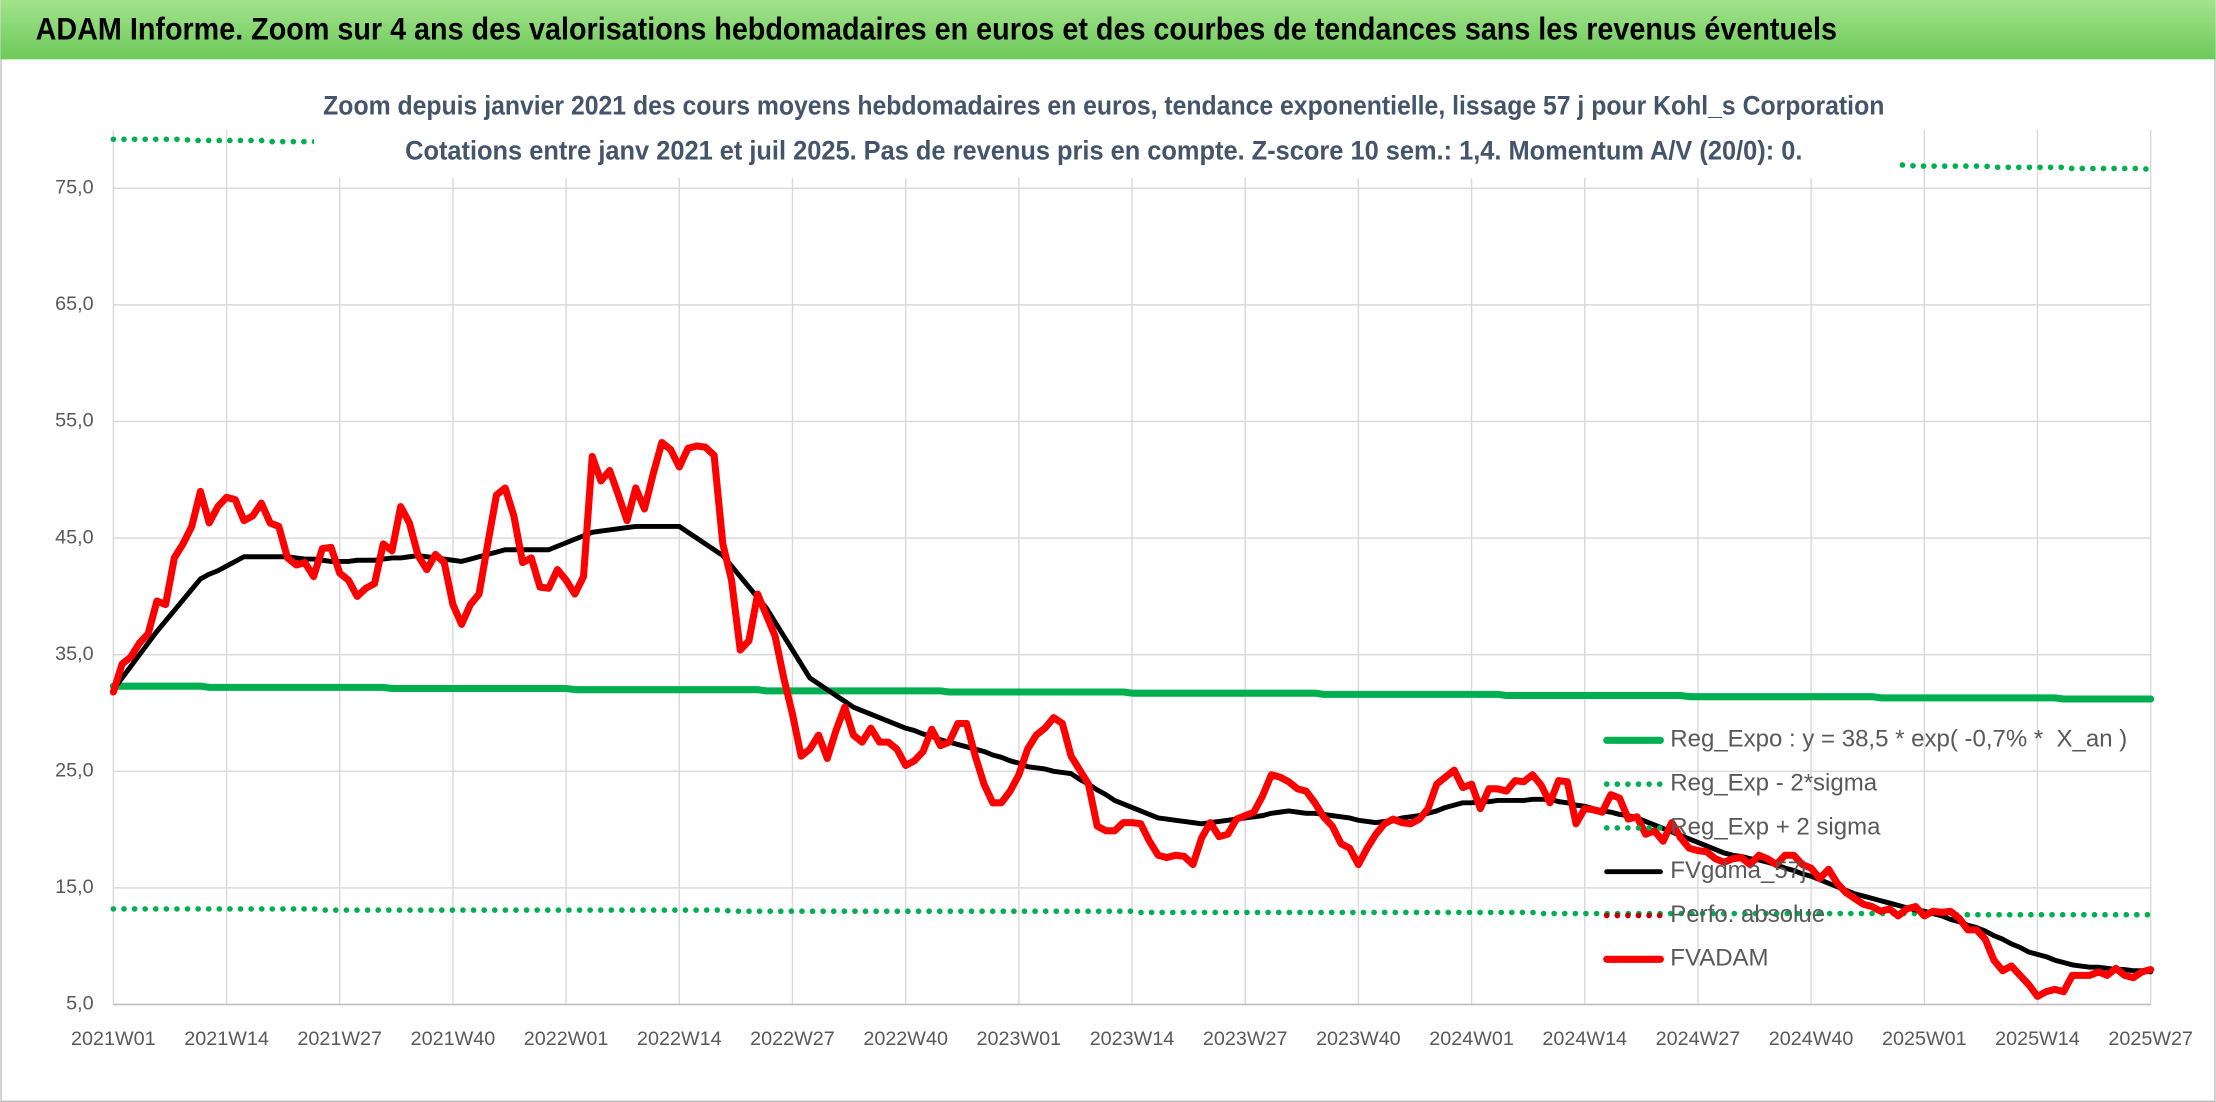 This screenshot has height=1102, width=2216. Describe the element at coordinates (74, 421) in the screenshot. I see `y-tick-label: 55,0` at that location.